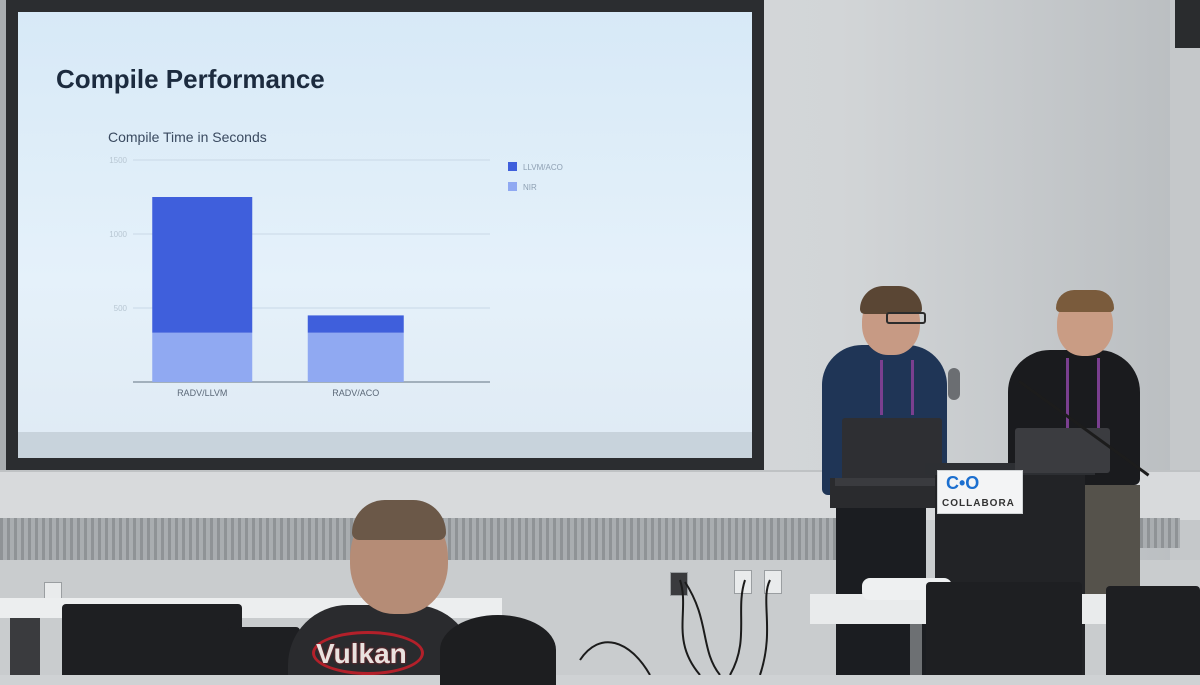 This screenshot has height=685, width=1200. What do you see at coordinates (187, 137) in the screenshot?
I see `chart-title: Compile Time in Seconds` at bounding box center [187, 137].